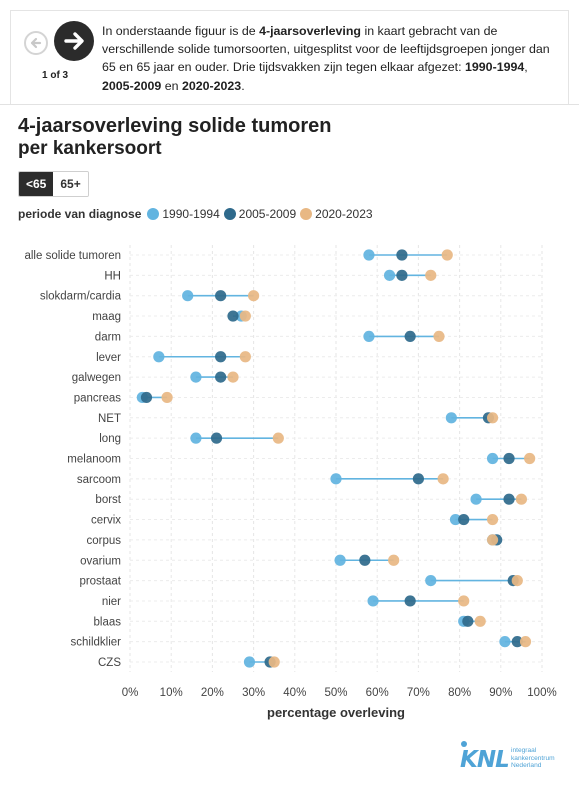  Describe the element at coordinates (212, 691) in the screenshot. I see `x-tick-label: 20%` at that location.